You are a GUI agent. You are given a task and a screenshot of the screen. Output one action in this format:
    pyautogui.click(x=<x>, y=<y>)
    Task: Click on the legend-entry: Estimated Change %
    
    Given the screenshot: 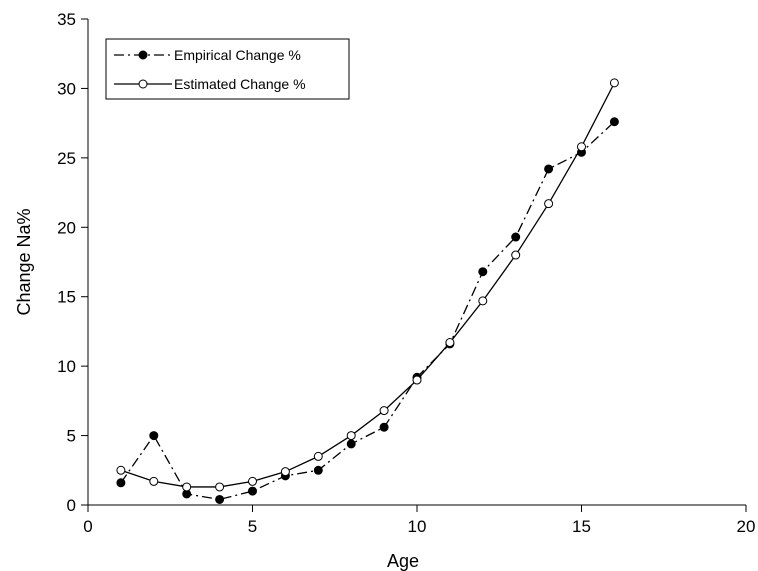 What is the action you would take?
    pyautogui.click(x=210, y=84)
    